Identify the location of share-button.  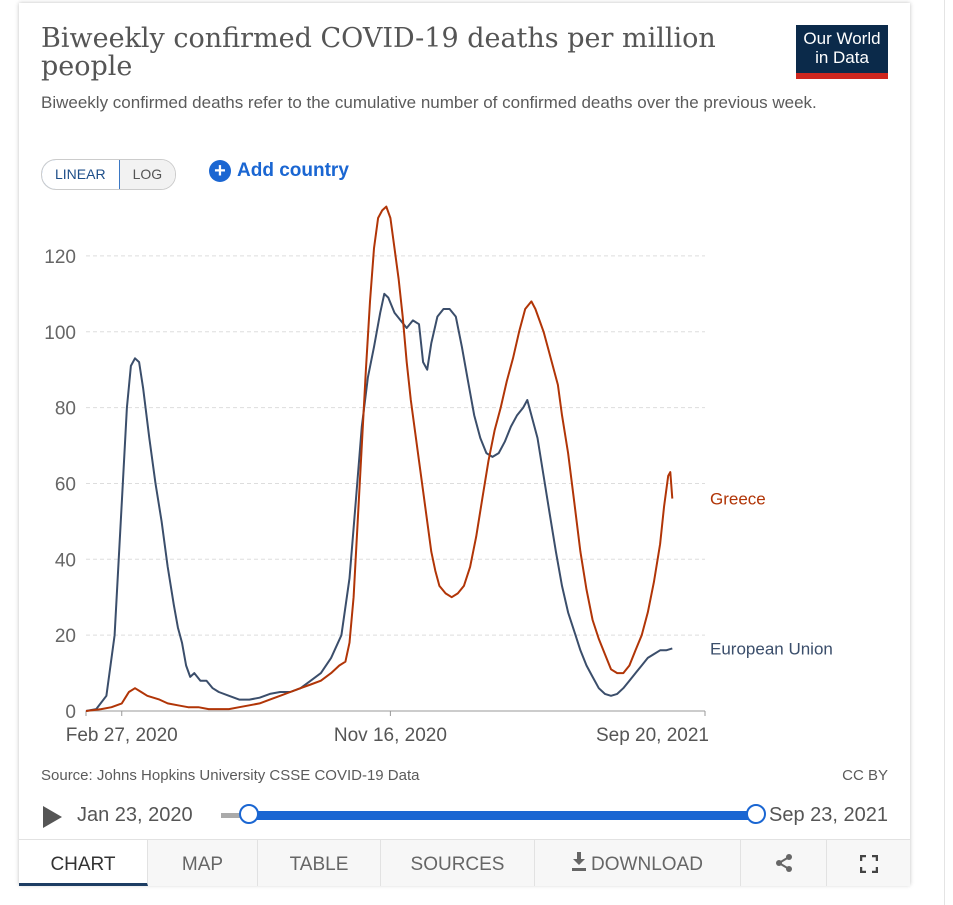
(784, 863).